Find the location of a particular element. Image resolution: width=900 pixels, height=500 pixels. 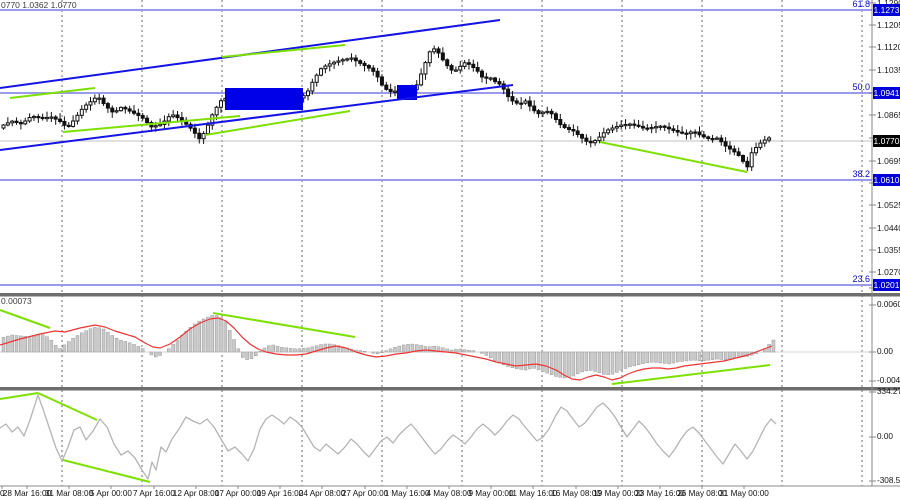

time-axis-label: 1 May 16:00 is located at coordinates (407, 493).